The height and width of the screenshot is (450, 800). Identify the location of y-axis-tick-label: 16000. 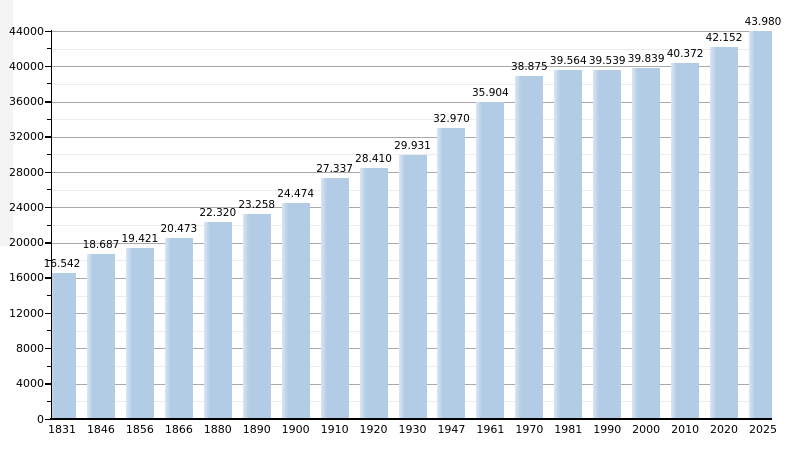
(26, 278).